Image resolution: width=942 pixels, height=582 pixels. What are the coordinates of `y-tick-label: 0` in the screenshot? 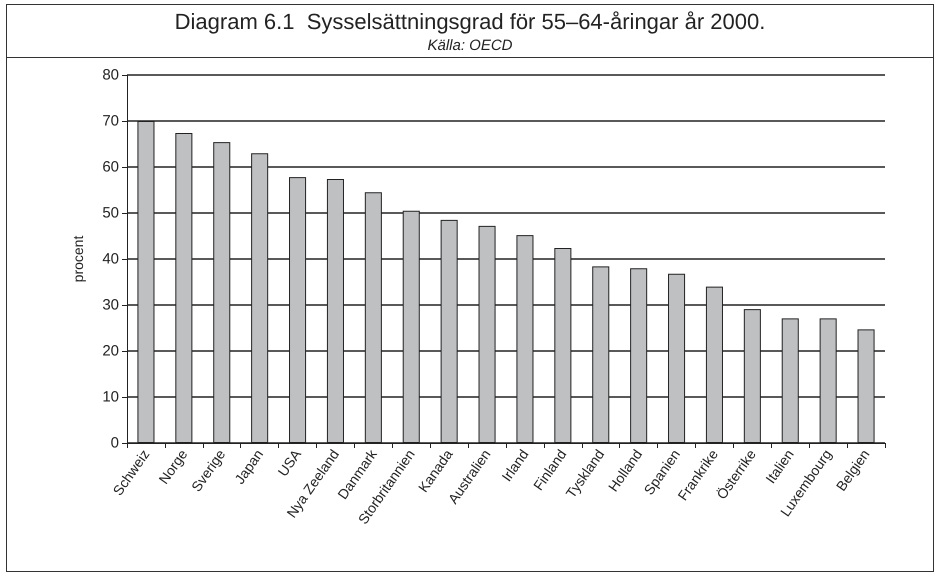 It's located at (114, 443).